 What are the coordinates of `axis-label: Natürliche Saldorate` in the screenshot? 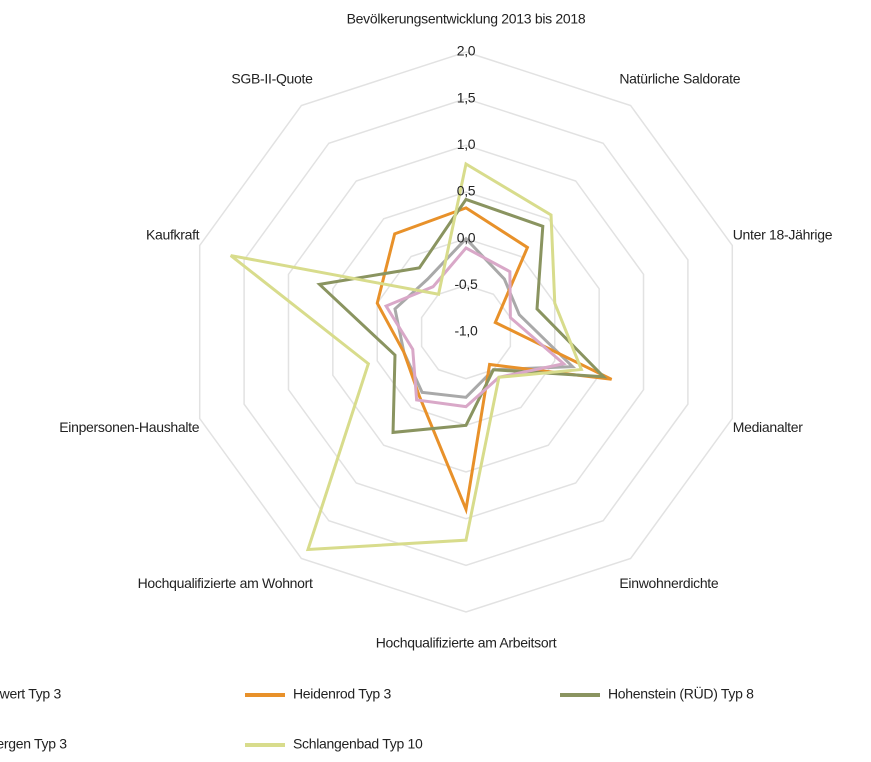 It's located at (679, 78).